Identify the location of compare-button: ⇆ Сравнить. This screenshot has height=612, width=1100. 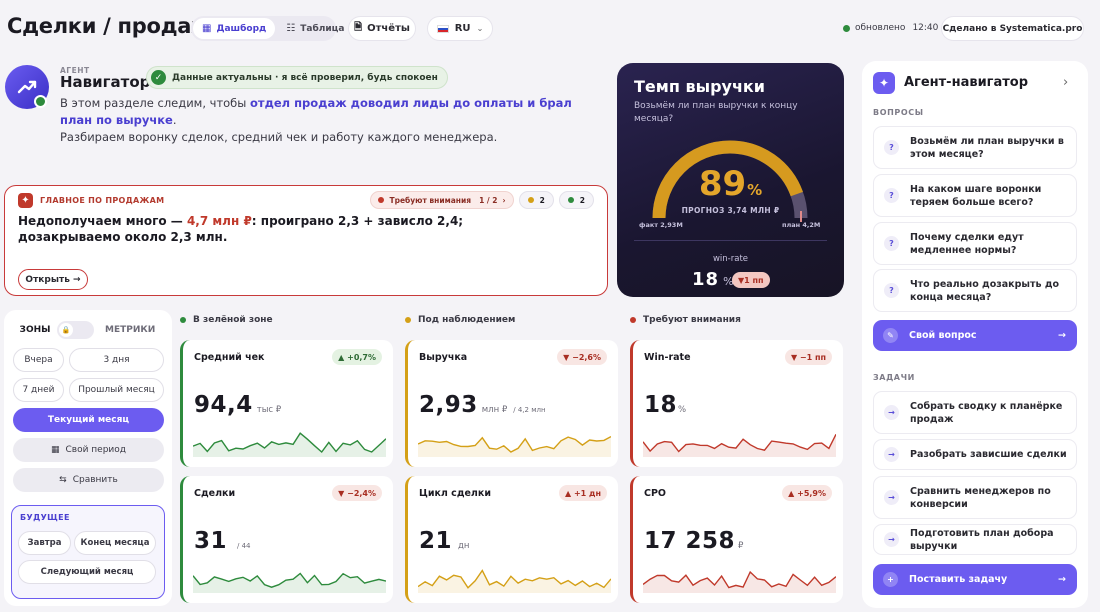
(88, 480).